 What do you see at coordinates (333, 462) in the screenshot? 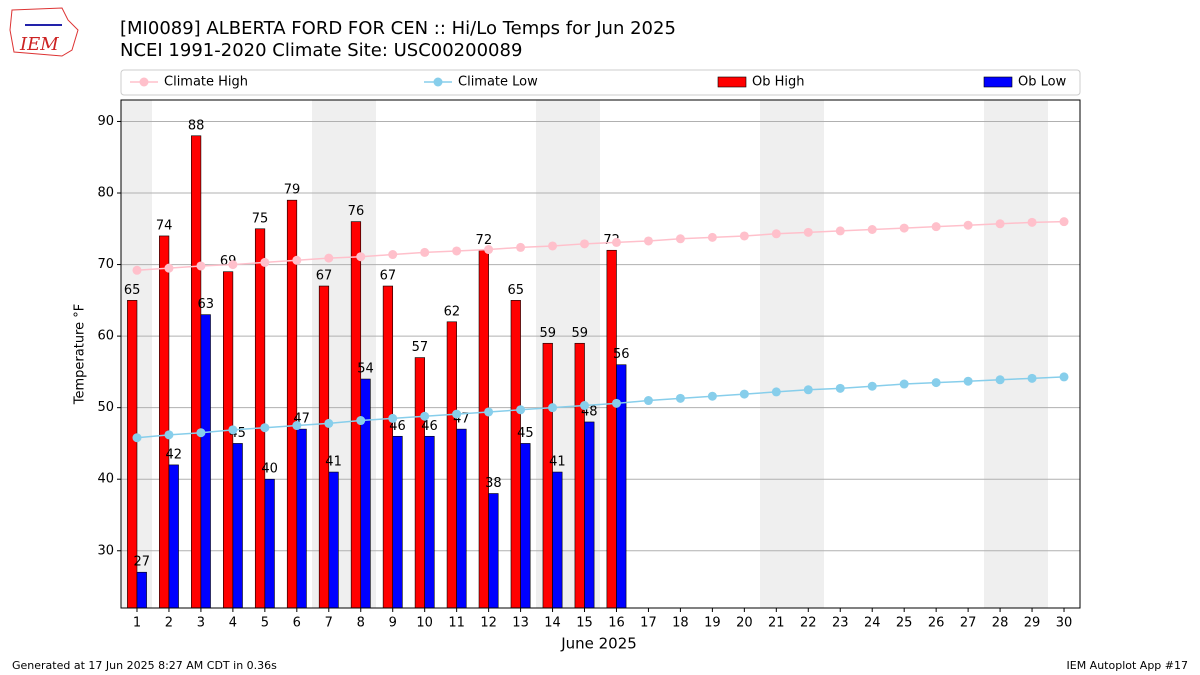
I see `data-label: 41` at bounding box center [333, 462].